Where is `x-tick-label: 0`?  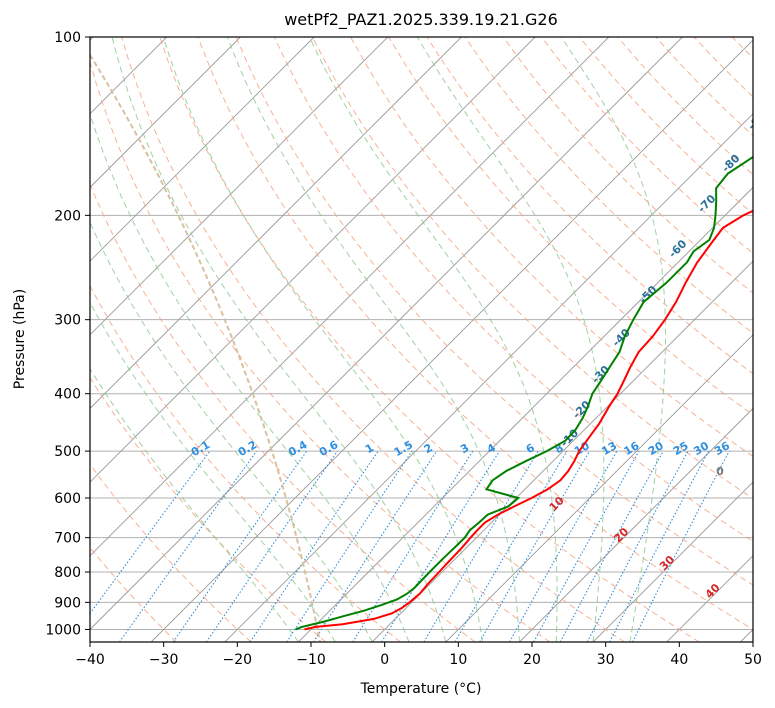
x-tick-label: 0 is located at coordinates (384, 660).